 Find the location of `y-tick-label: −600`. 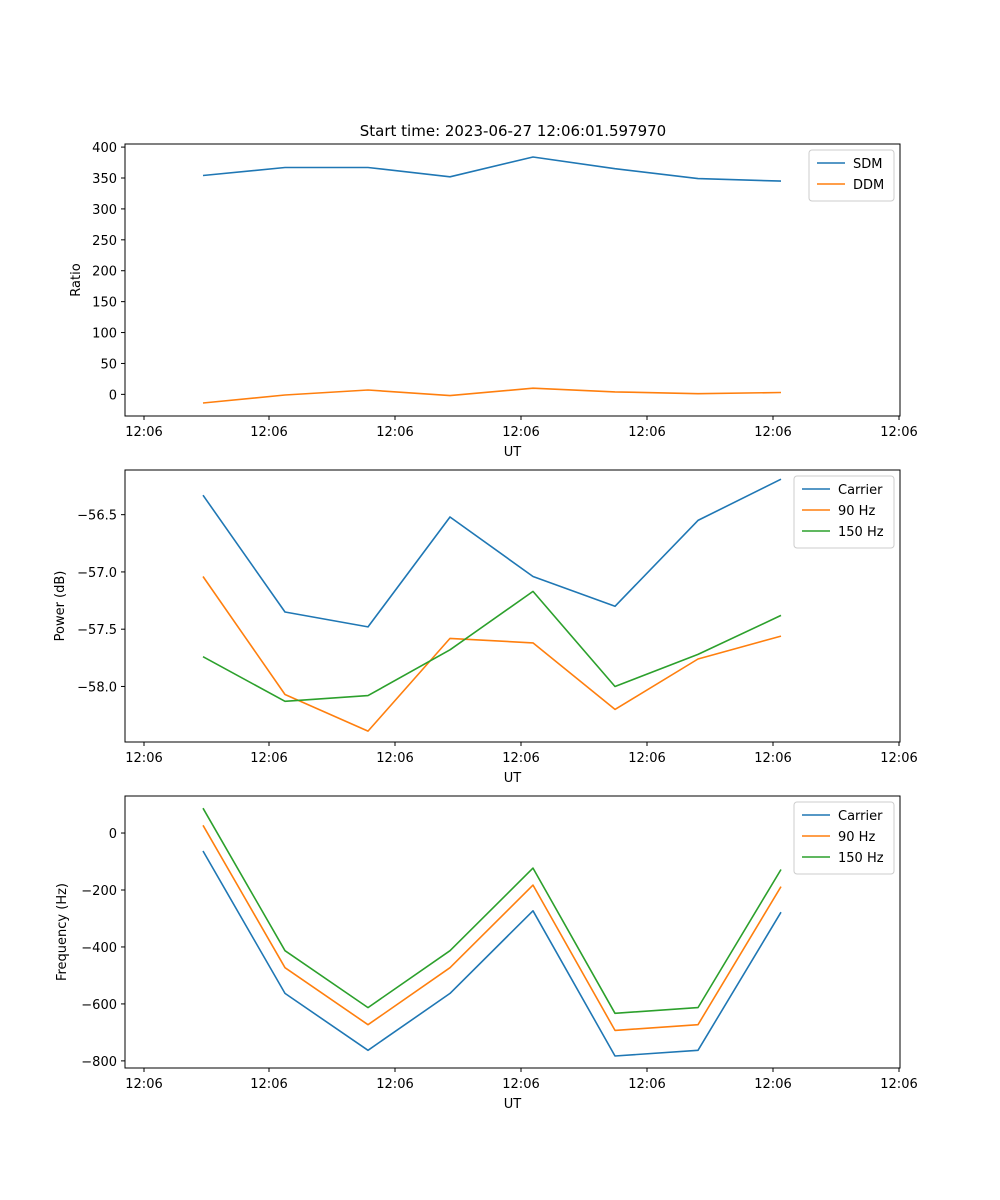

y-tick-label: −600 is located at coordinates (99, 1005).